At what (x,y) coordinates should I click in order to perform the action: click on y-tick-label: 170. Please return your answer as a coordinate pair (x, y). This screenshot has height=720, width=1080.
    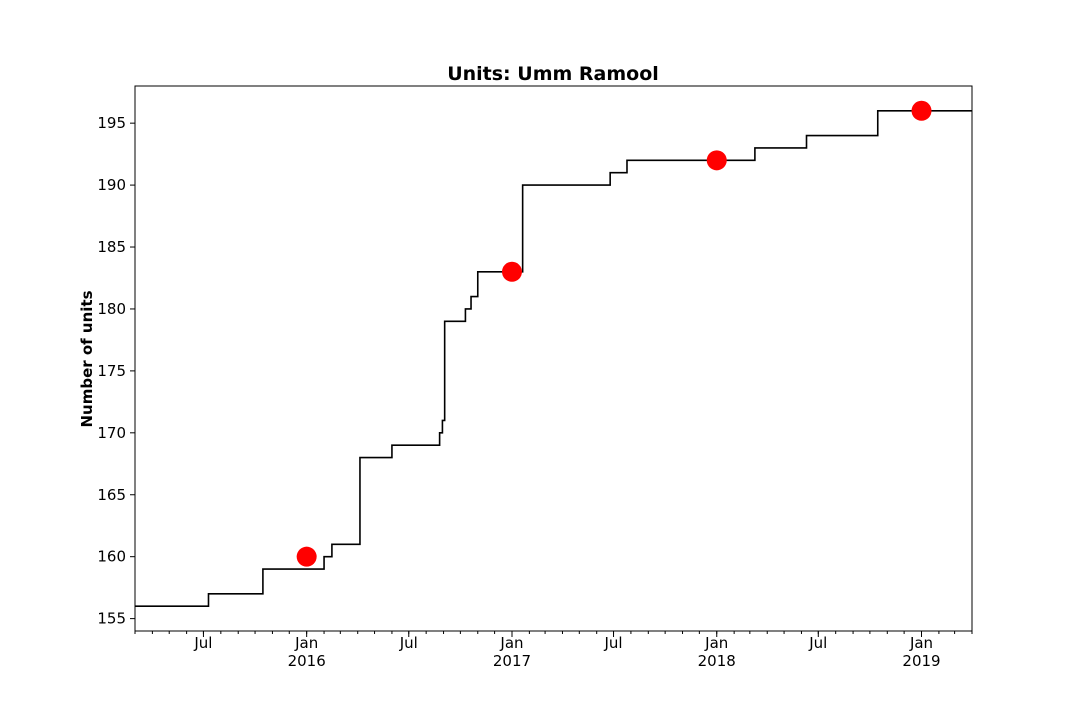
    Looking at the image, I should click on (111, 433).